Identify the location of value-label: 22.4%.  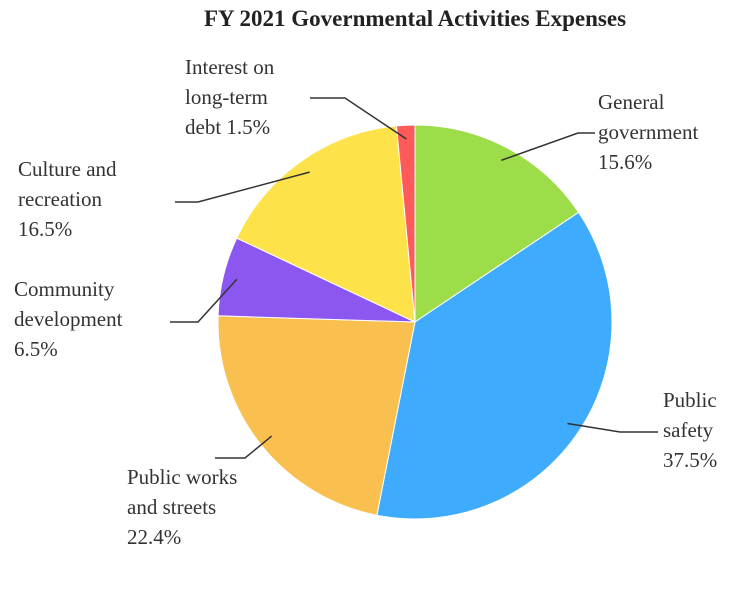
(154, 537).